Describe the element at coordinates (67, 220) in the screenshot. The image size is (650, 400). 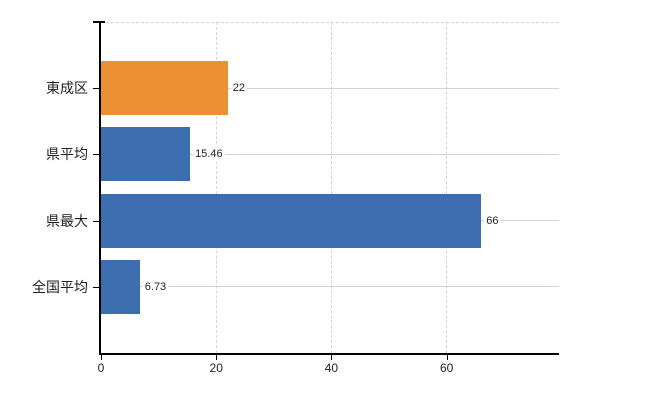
I see `category-label: 県最大` at that location.